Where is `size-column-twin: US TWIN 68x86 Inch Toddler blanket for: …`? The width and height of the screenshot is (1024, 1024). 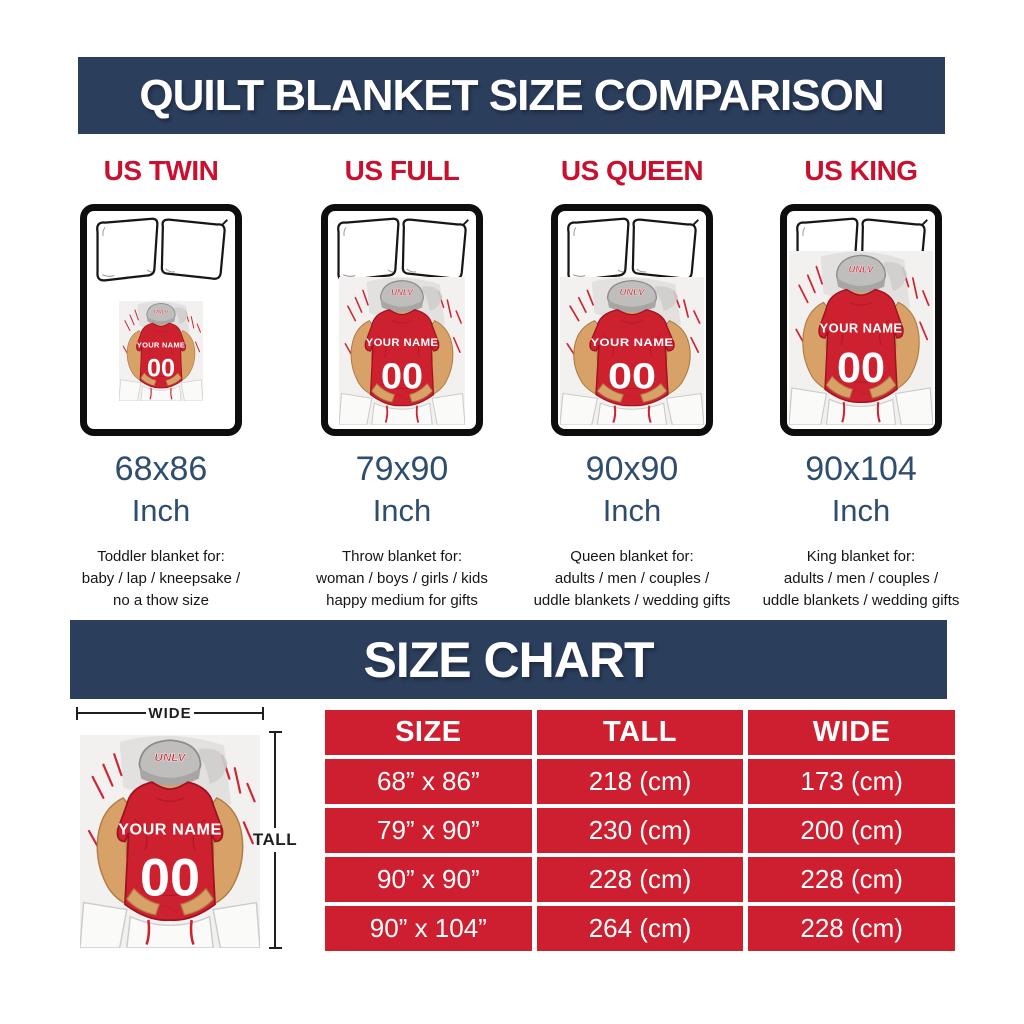
size-column-twin: US TWIN 68x86 Inch Toddler blanket for: … is located at coordinates (161, 383).